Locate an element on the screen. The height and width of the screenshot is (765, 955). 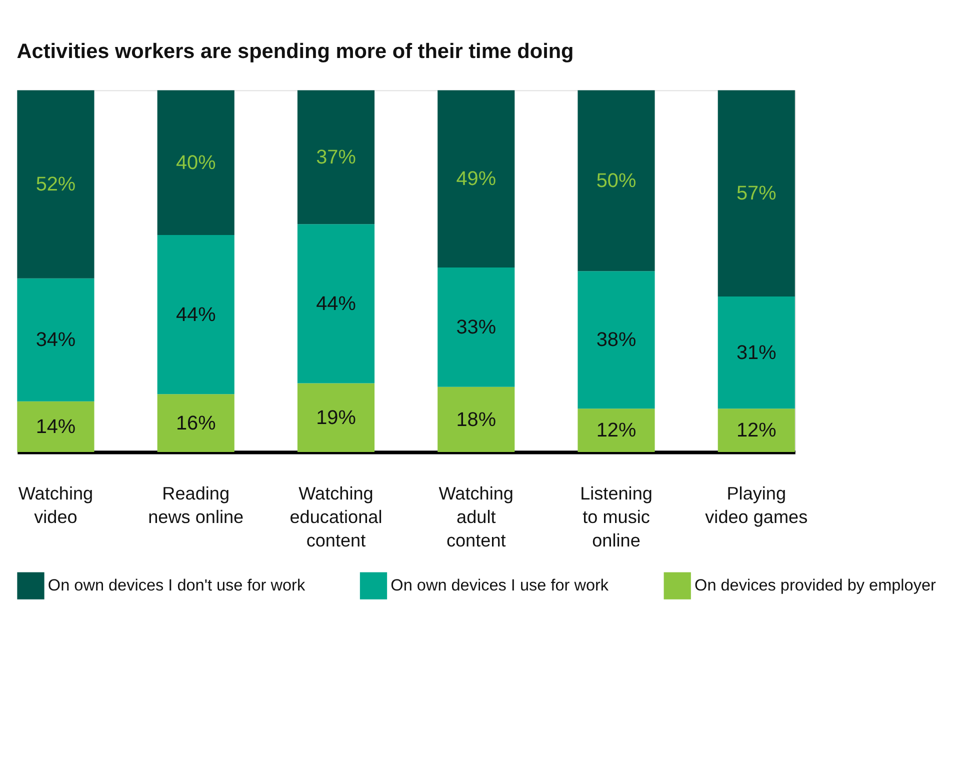
data-label: 34% is located at coordinates (56, 340).